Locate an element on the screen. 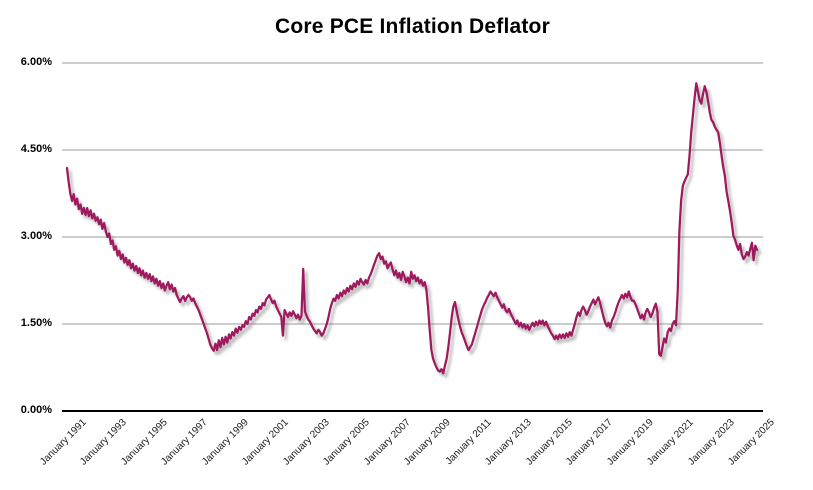 Image resolution: width=813 pixels, height=490 pixels. y-tick-label: 1.50% is located at coordinates (36, 323).